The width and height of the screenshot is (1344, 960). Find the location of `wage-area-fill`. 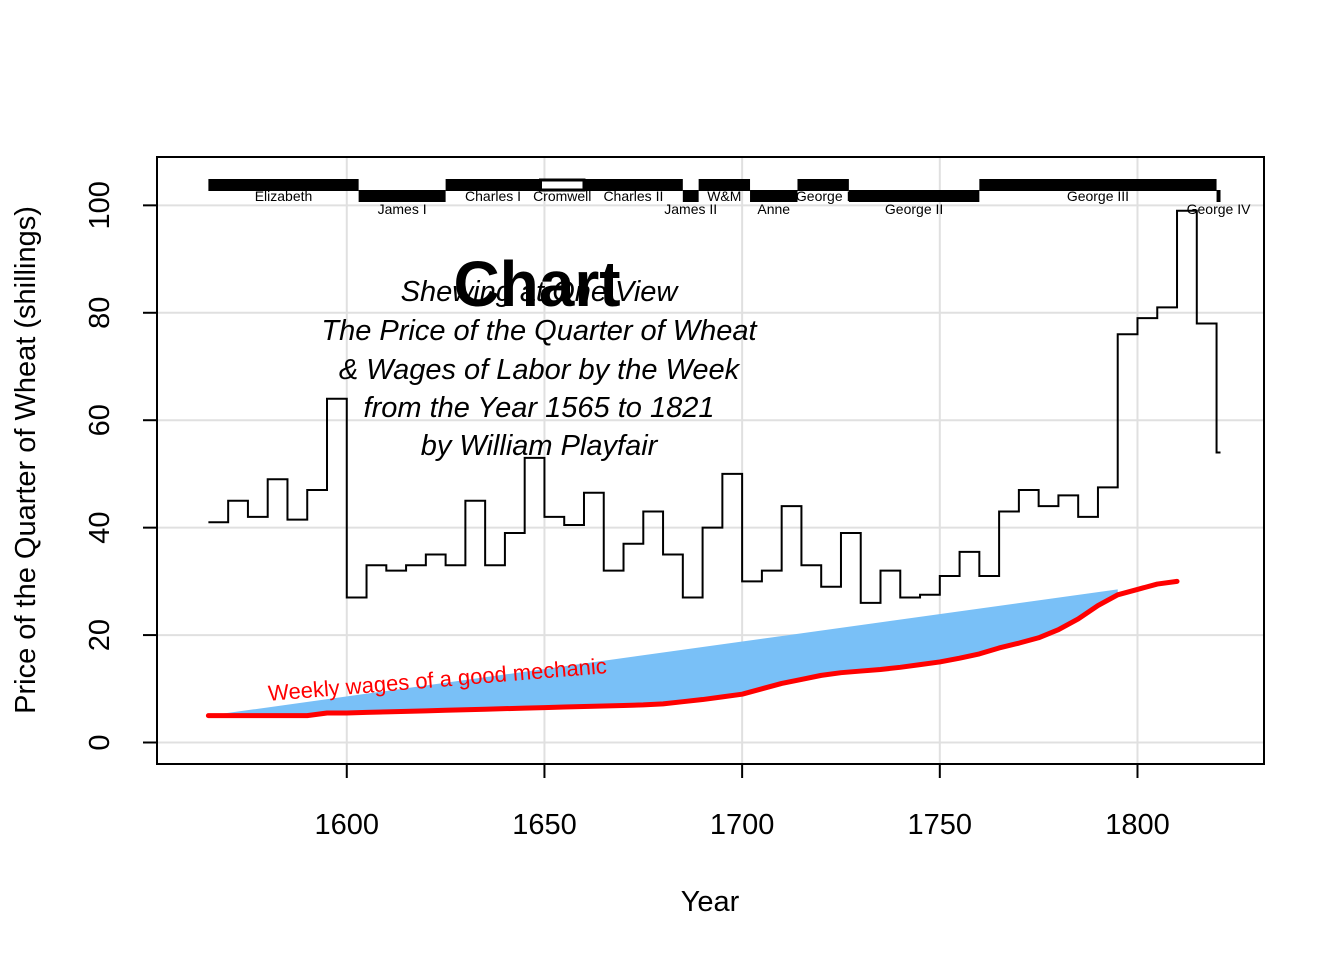

wage-area-fill is located at coordinates (663, 652).